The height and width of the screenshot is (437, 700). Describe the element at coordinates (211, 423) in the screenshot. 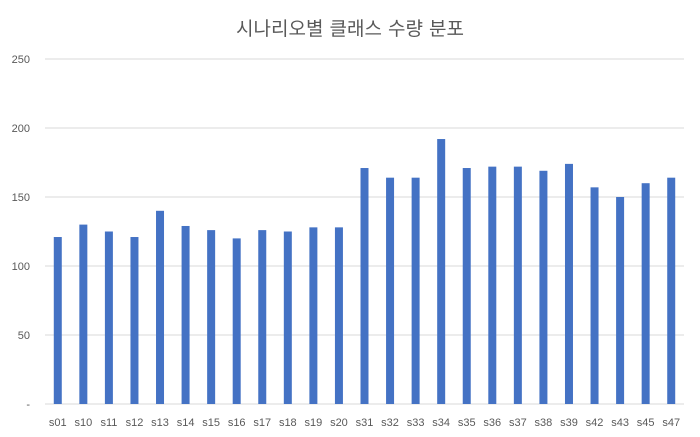

I see `x-tick-label: s15` at that location.